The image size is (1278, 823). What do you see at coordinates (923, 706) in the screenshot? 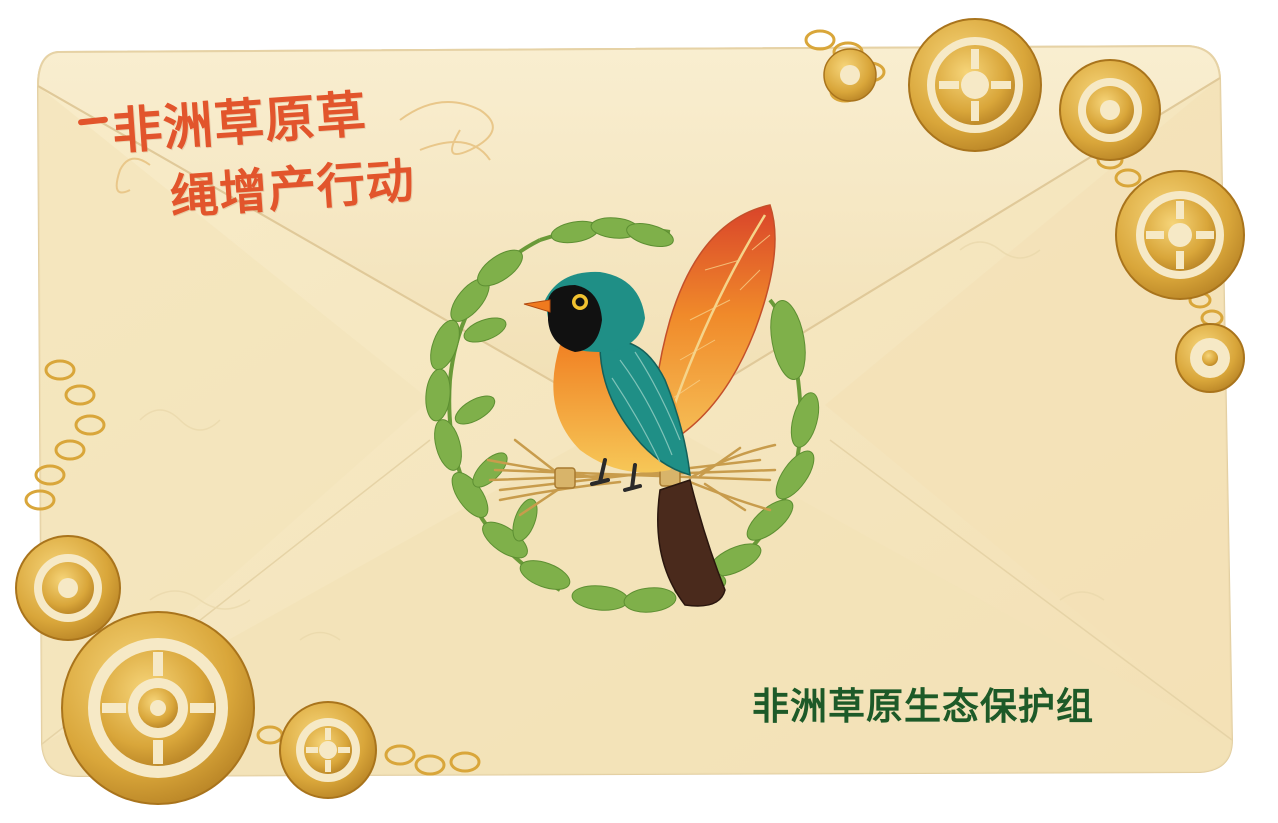
I see `signature-organization: 非洲草原生态保护组` at bounding box center [923, 706].